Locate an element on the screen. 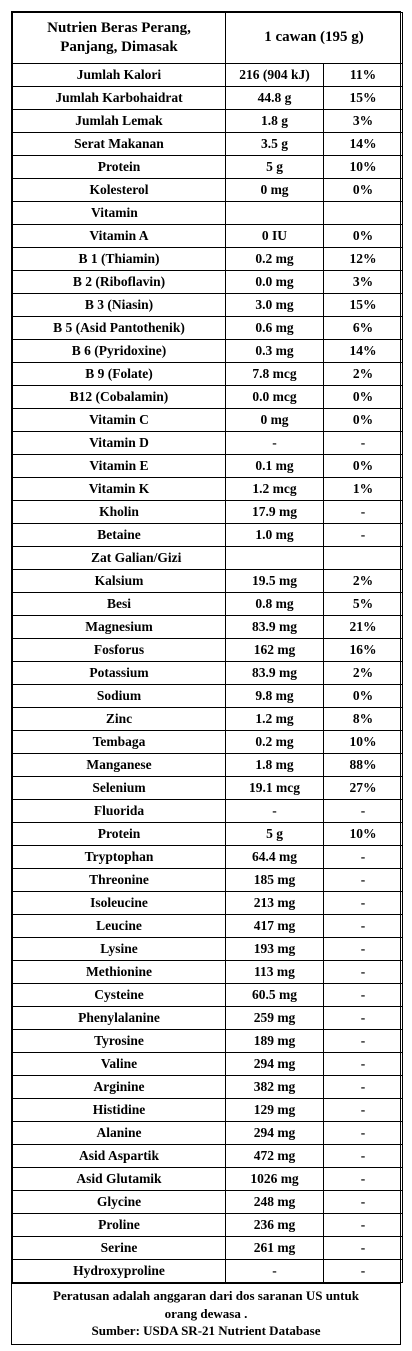  nutrient-name: Kholin is located at coordinates (119, 512).